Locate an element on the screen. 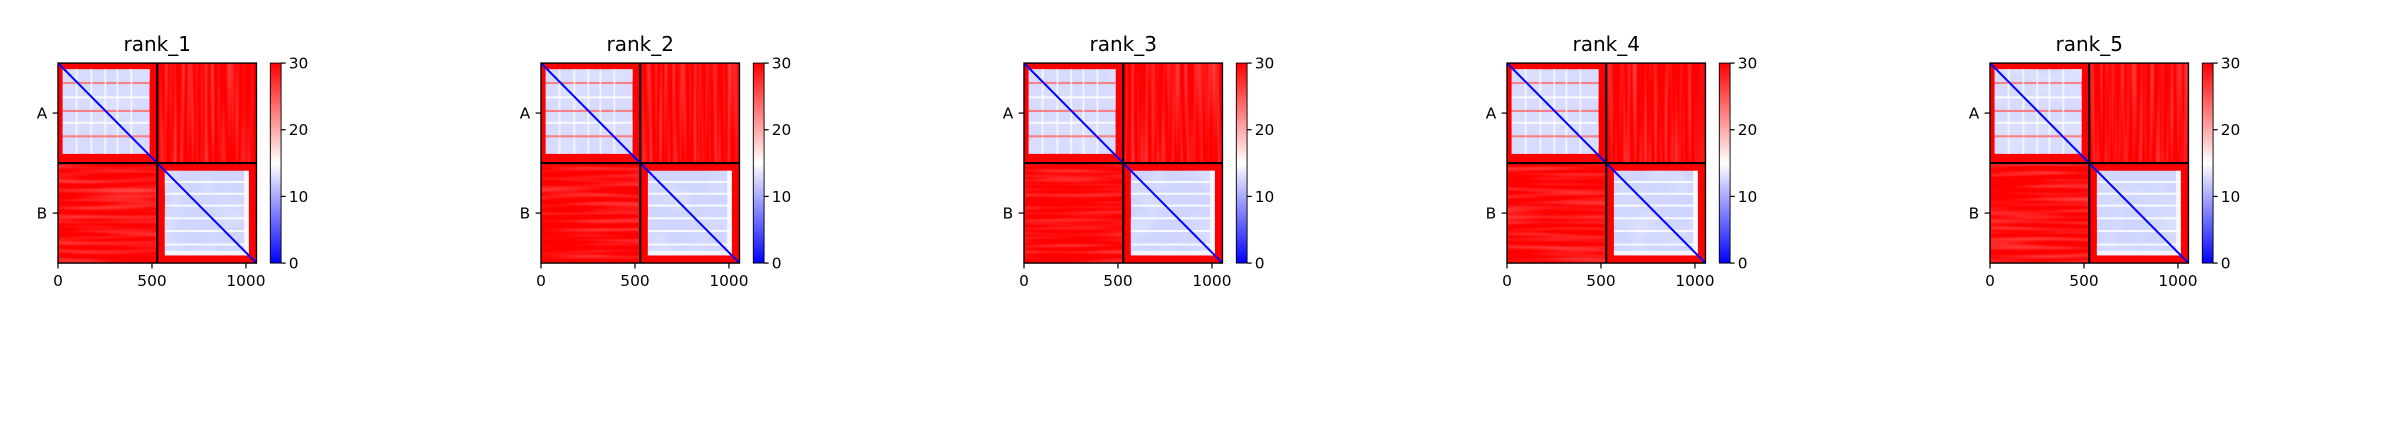 The width and height of the screenshot is (2400, 442). panel-title: rank_1 is located at coordinates (156, 44).